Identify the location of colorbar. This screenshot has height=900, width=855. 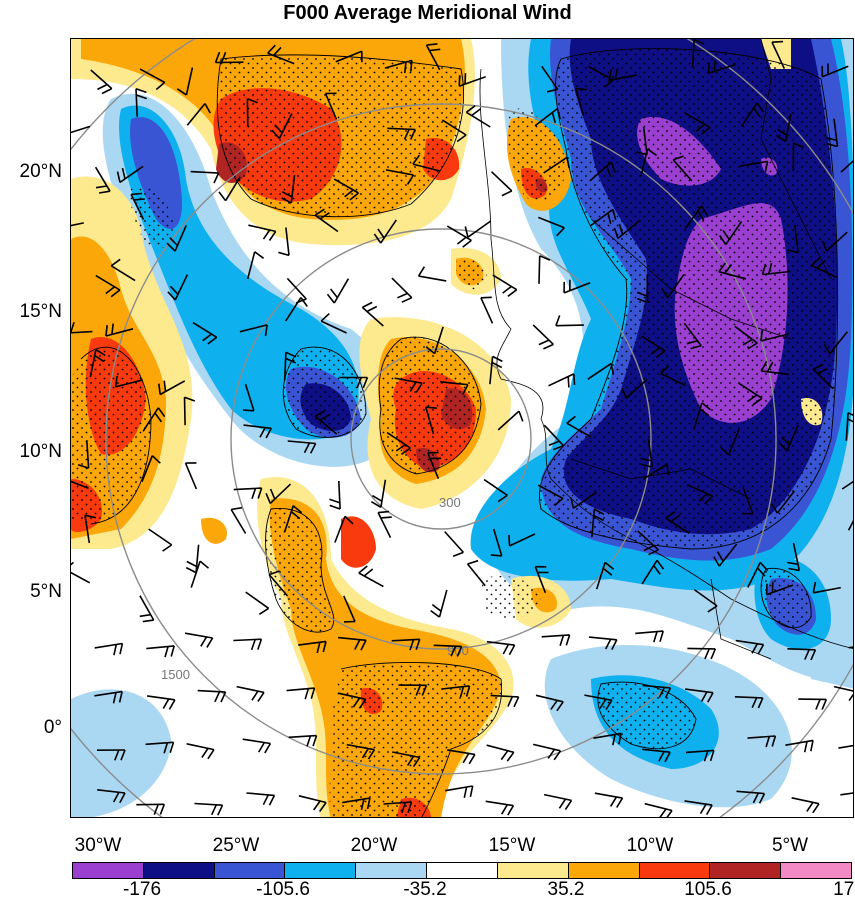
(462, 870).